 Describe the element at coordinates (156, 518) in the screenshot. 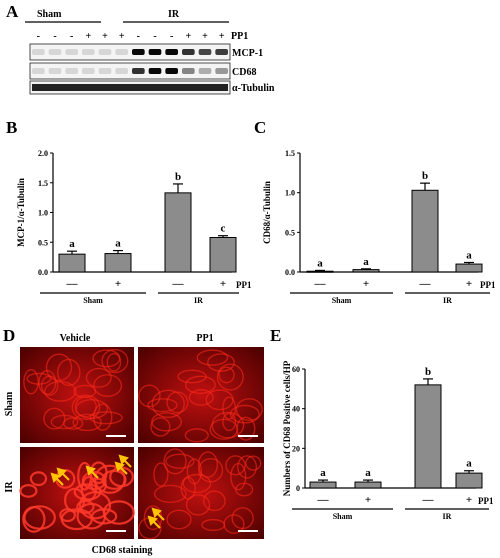

I see `arrow-annotations` at that location.